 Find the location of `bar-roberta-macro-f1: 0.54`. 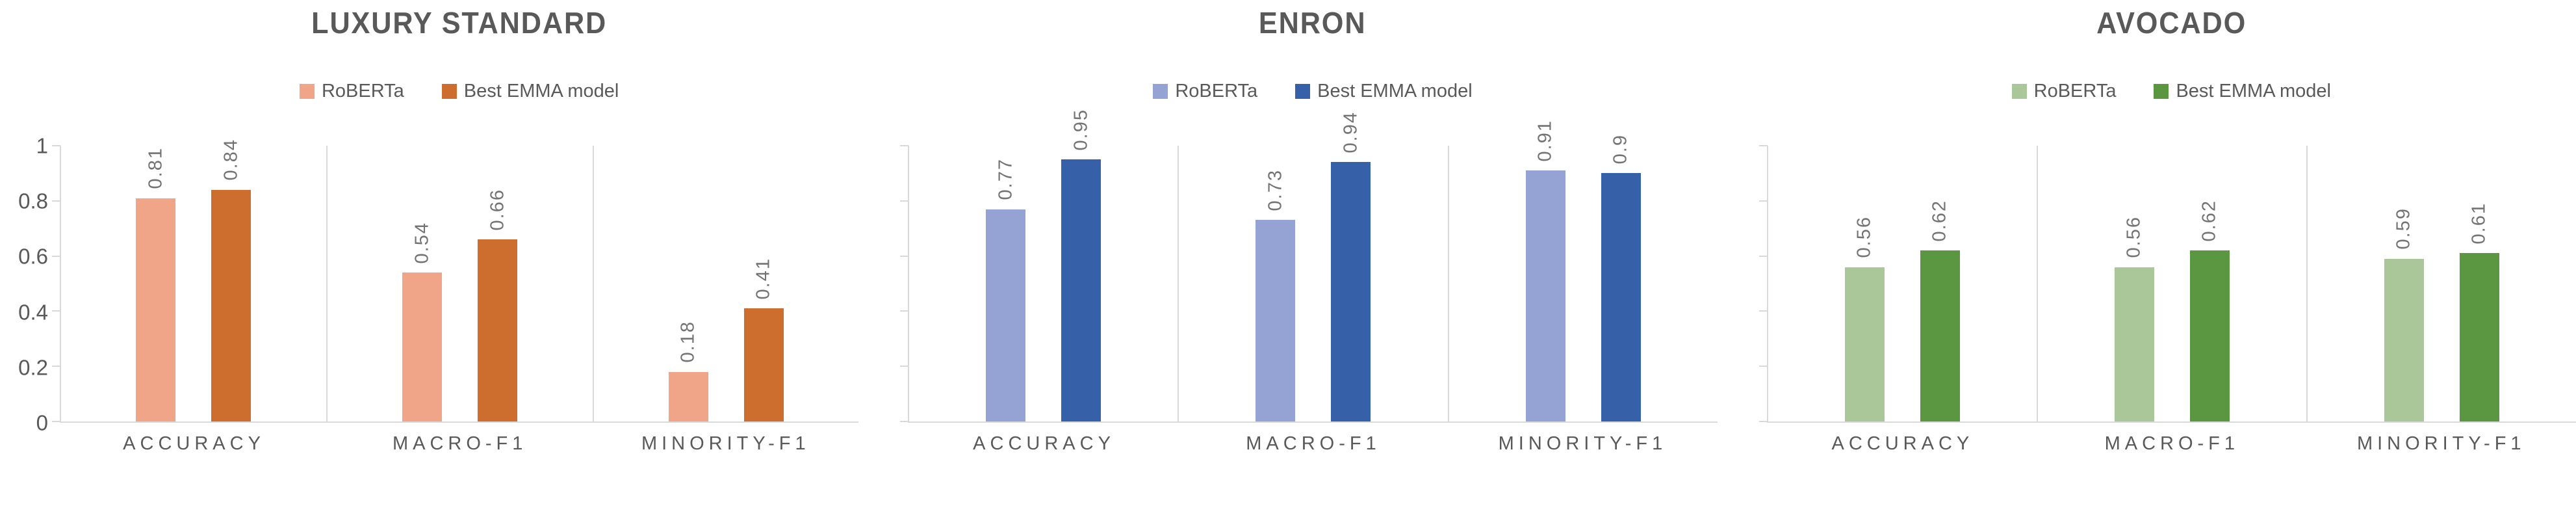

bar-roberta-macro-f1: 0.54 is located at coordinates (422, 321).